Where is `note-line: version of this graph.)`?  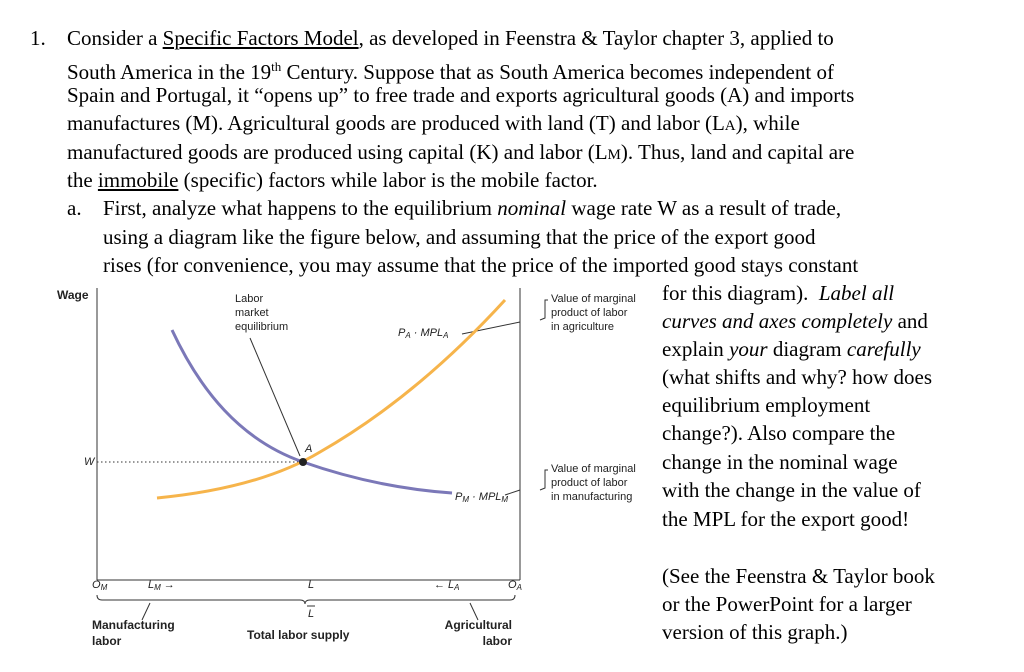
note-line: version of this graph.) is located at coordinates (755, 632).